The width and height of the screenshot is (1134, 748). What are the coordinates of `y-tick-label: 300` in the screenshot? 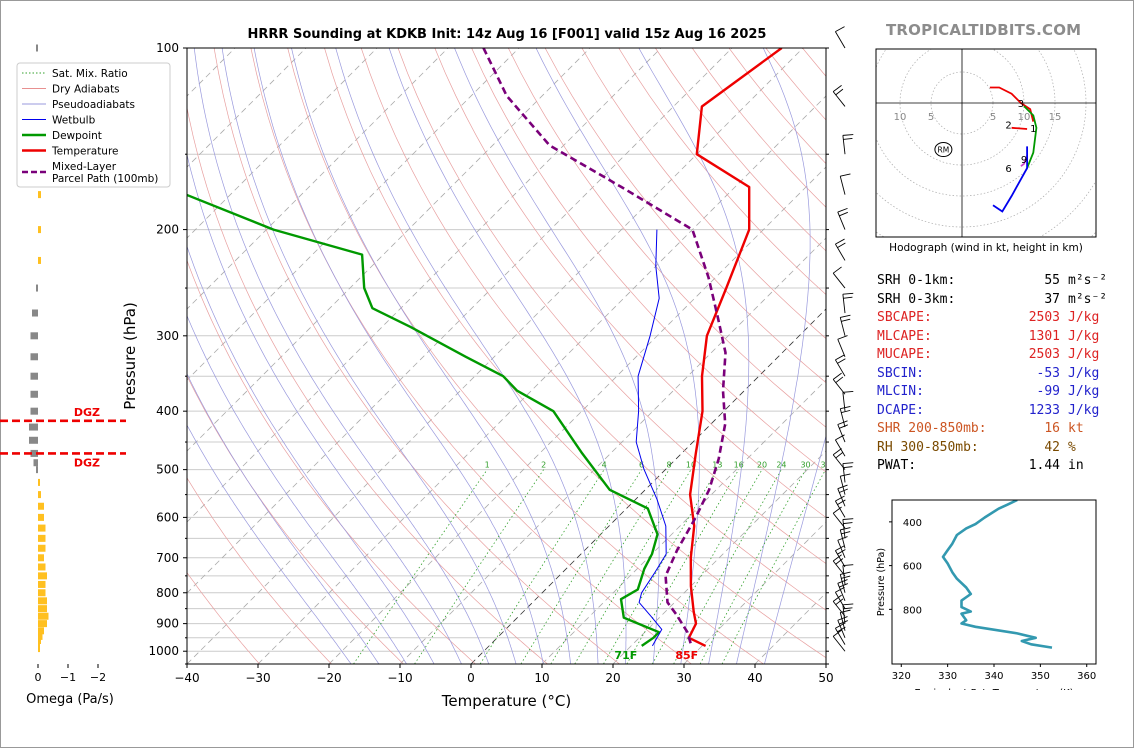 It's located at (167, 336).